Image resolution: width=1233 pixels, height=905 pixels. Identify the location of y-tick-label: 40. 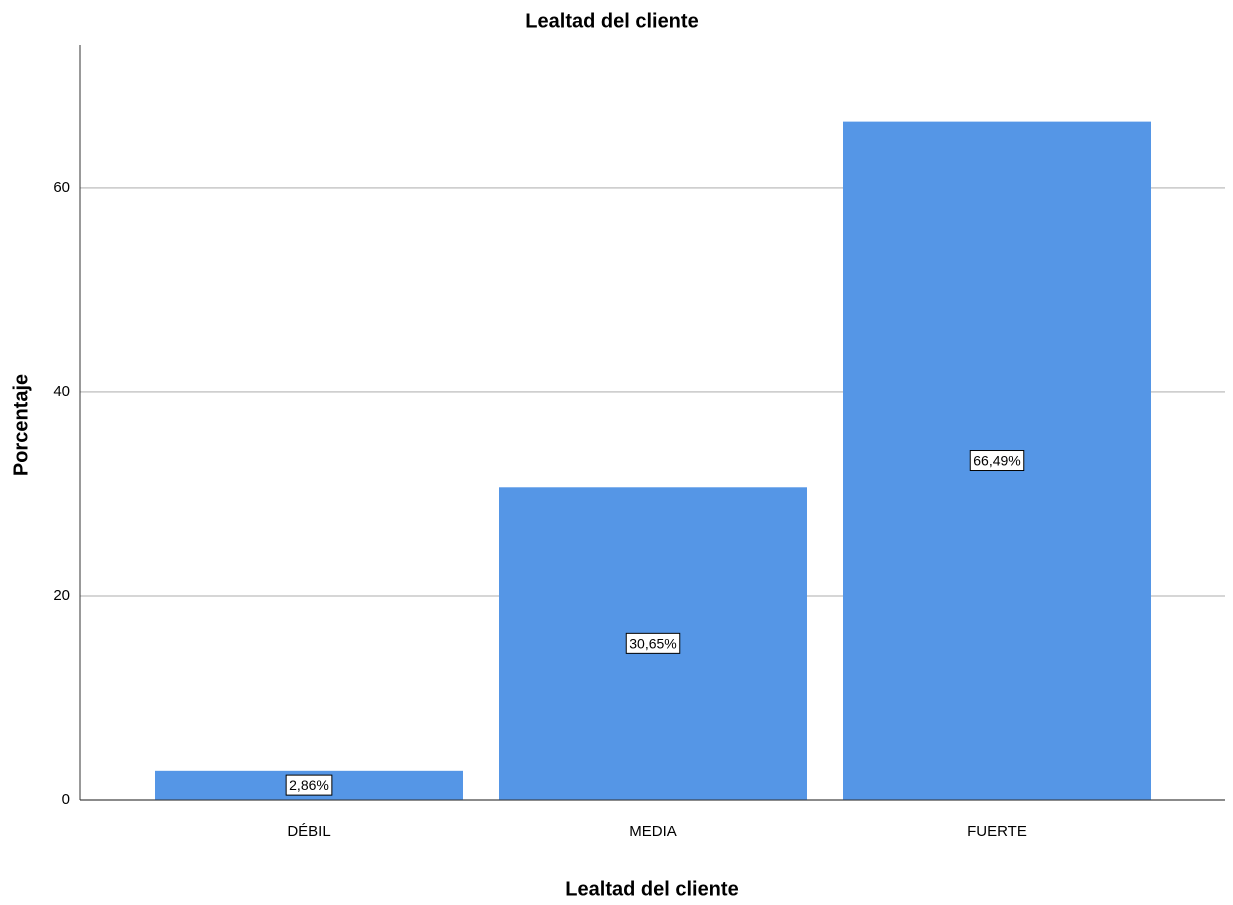
(61, 391).